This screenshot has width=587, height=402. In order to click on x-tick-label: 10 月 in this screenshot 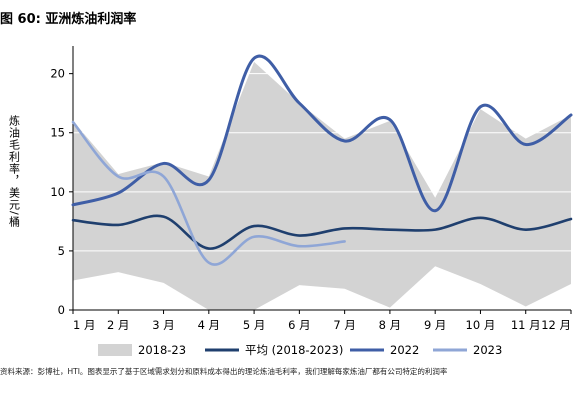, I will do `click(481, 325)`.